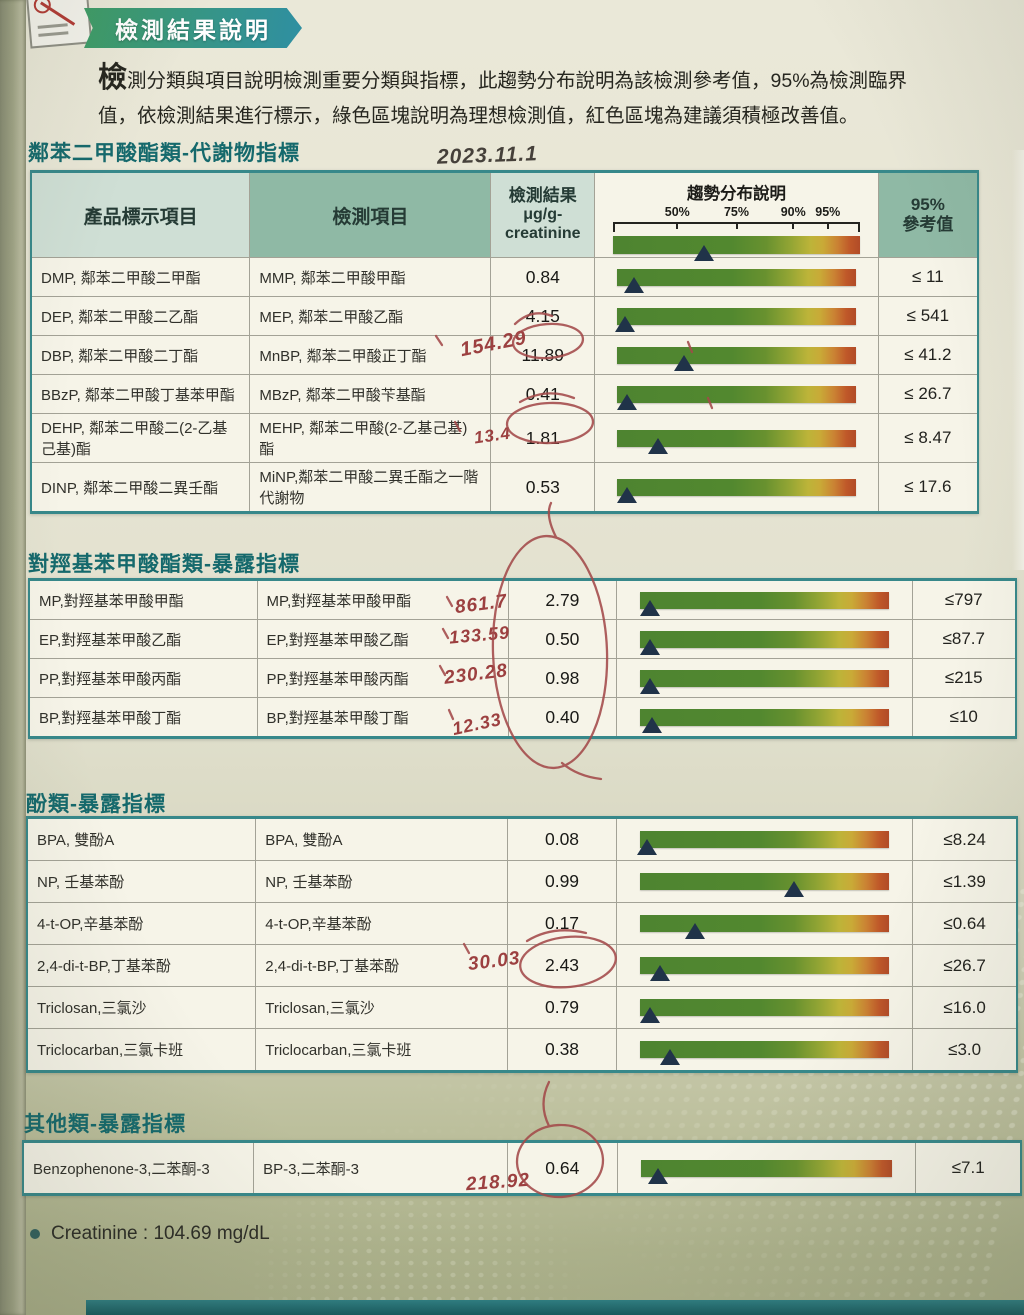  Describe the element at coordinates (160, 1234) in the screenshot. I see `creatinine-value: Creatinine : 104.69 mg/dL` at that location.